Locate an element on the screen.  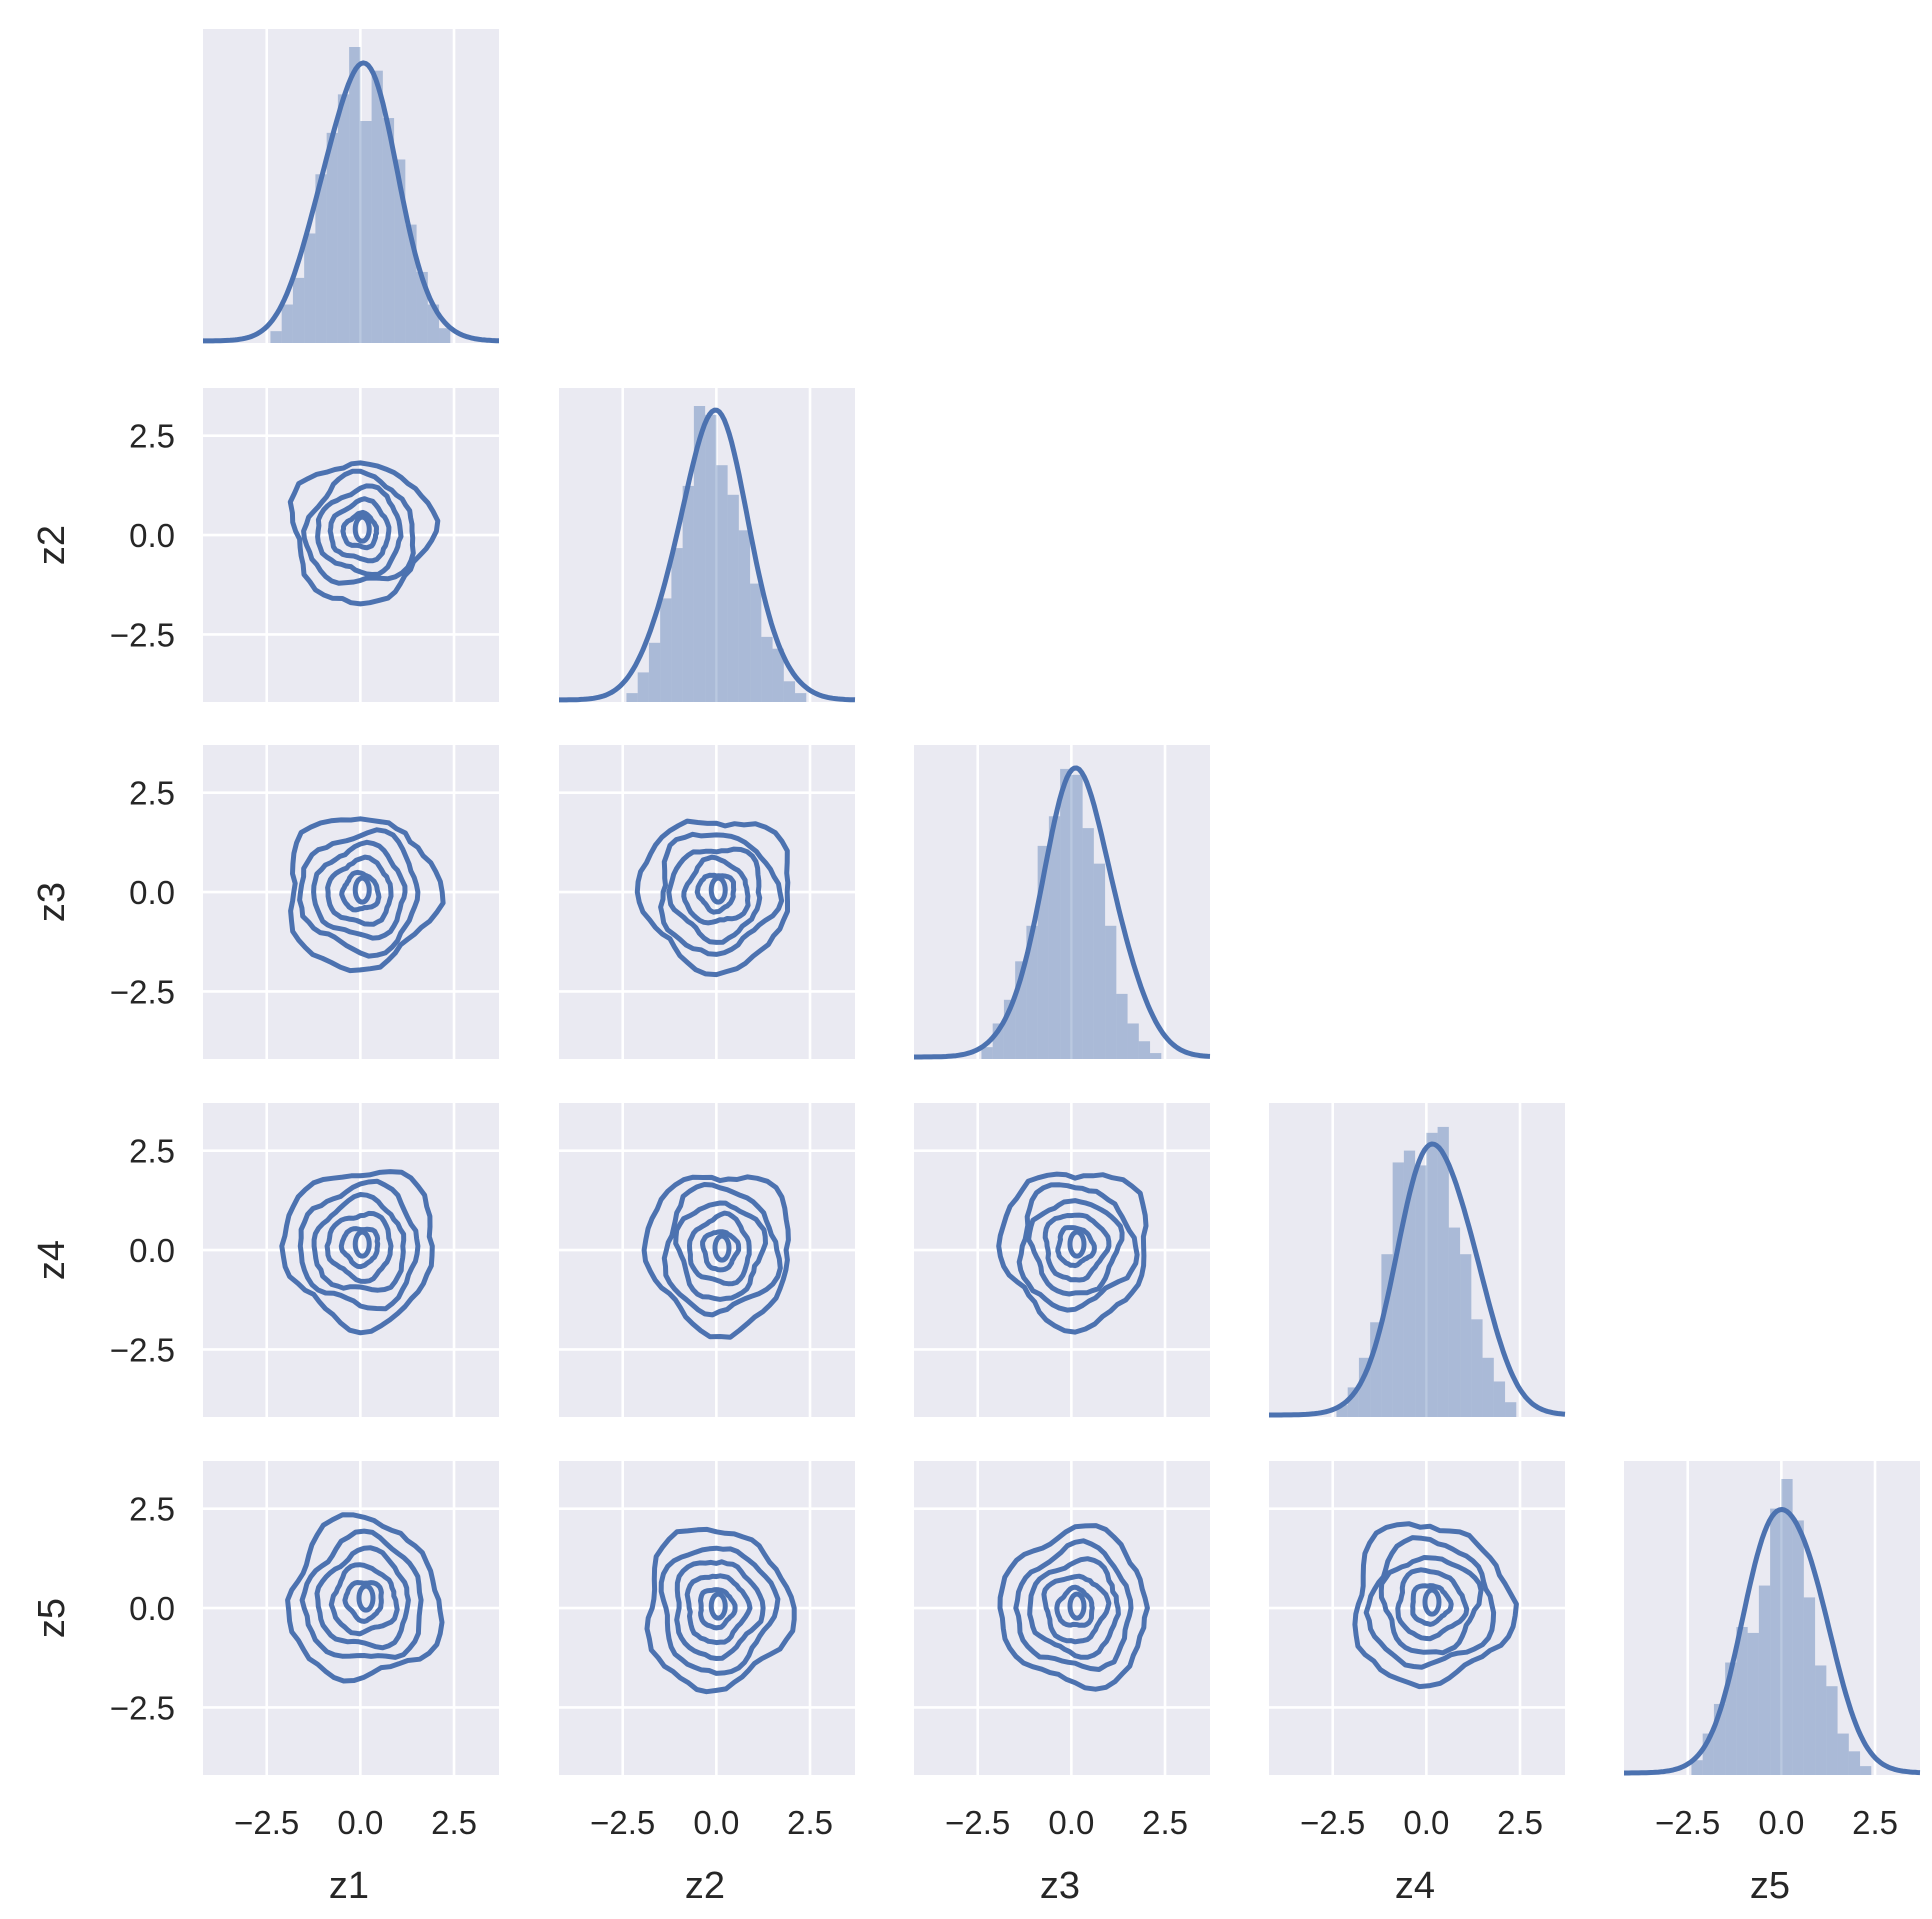
x-tick-label-z1-0: −2.5 is located at coordinates (266, 1822).